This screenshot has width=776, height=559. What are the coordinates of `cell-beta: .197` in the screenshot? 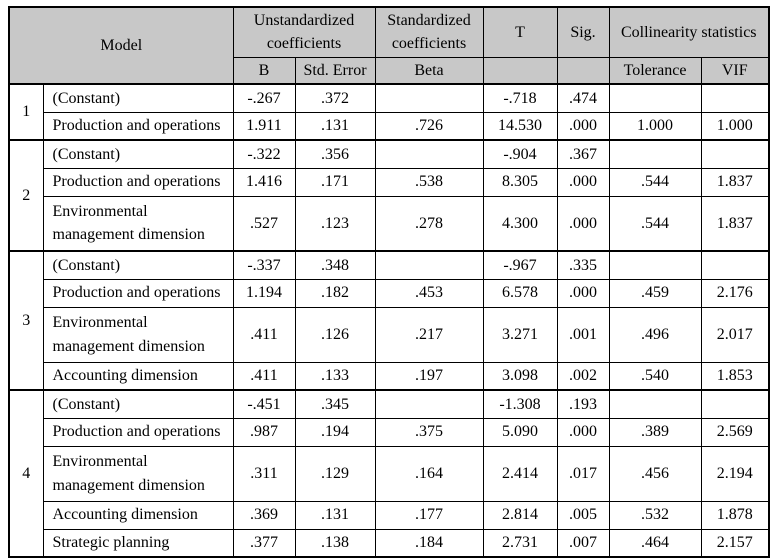 It's located at (429, 376).